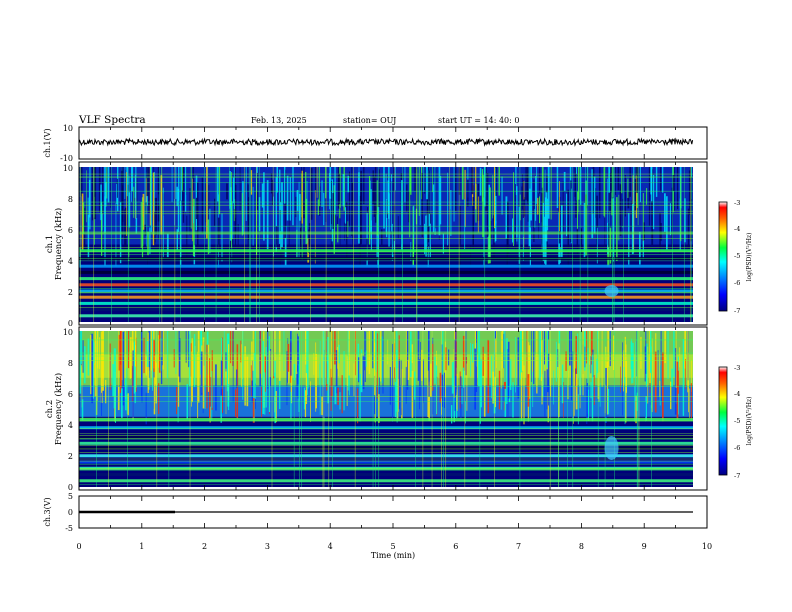  I want to click on ch1-trace, so click(386, 142).